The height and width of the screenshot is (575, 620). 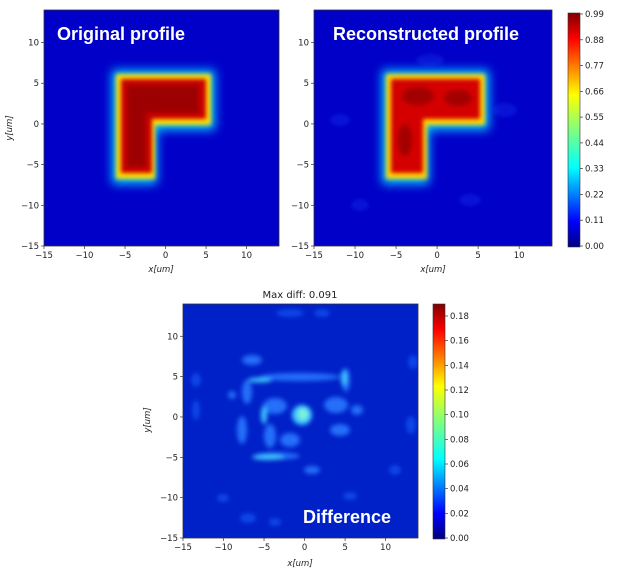 What do you see at coordinates (300, 206) in the screenshot?
I see `reconstructed-ytick-label: −10` at bounding box center [300, 206].